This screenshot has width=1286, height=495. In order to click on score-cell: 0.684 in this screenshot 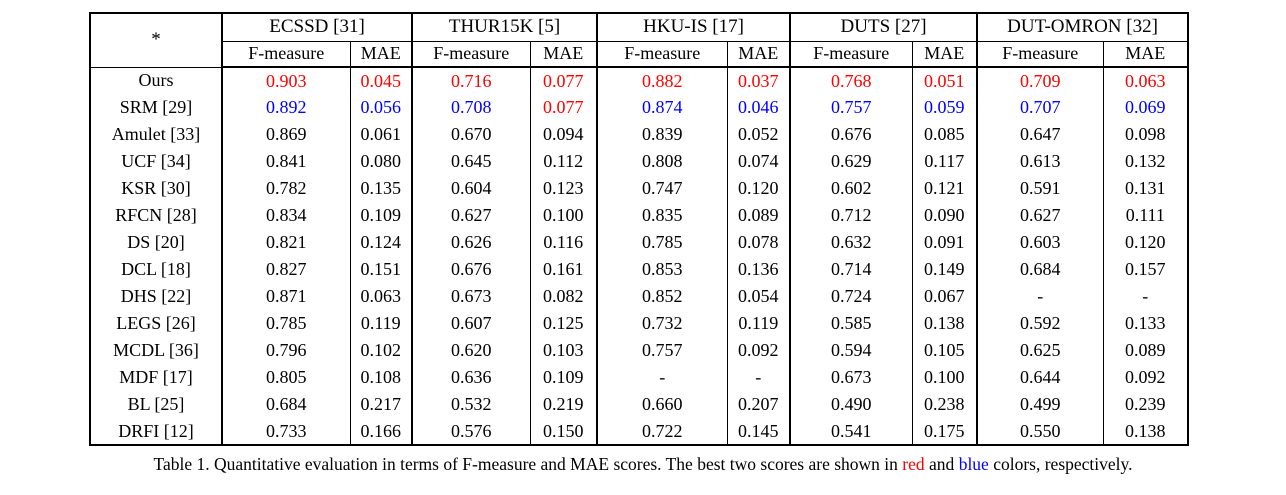, I will do `click(285, 404)`.